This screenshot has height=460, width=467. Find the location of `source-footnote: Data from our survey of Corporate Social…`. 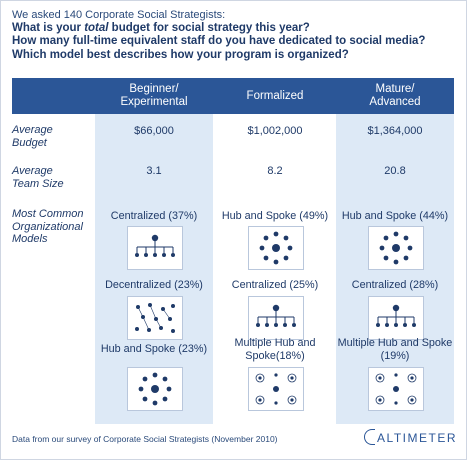

source-footnote: Data from our survey of Corporate Social… is located at coordinates (145, 439).